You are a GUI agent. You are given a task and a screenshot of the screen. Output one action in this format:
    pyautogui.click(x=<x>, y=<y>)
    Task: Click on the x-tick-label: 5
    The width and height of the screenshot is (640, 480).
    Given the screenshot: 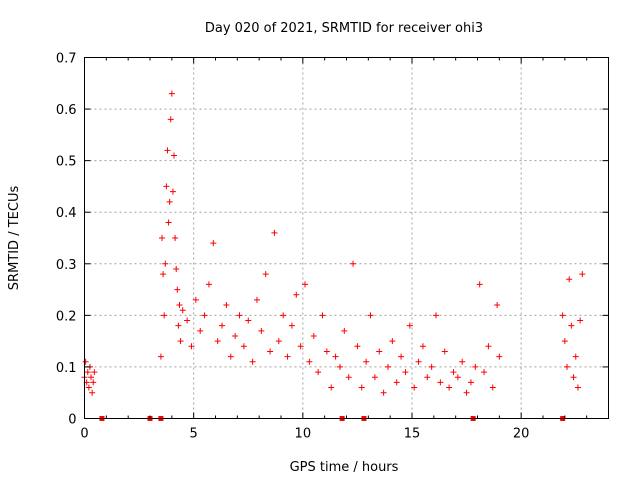 What is the action you would take?
    pyautogui.click(x=194, y=434)
    